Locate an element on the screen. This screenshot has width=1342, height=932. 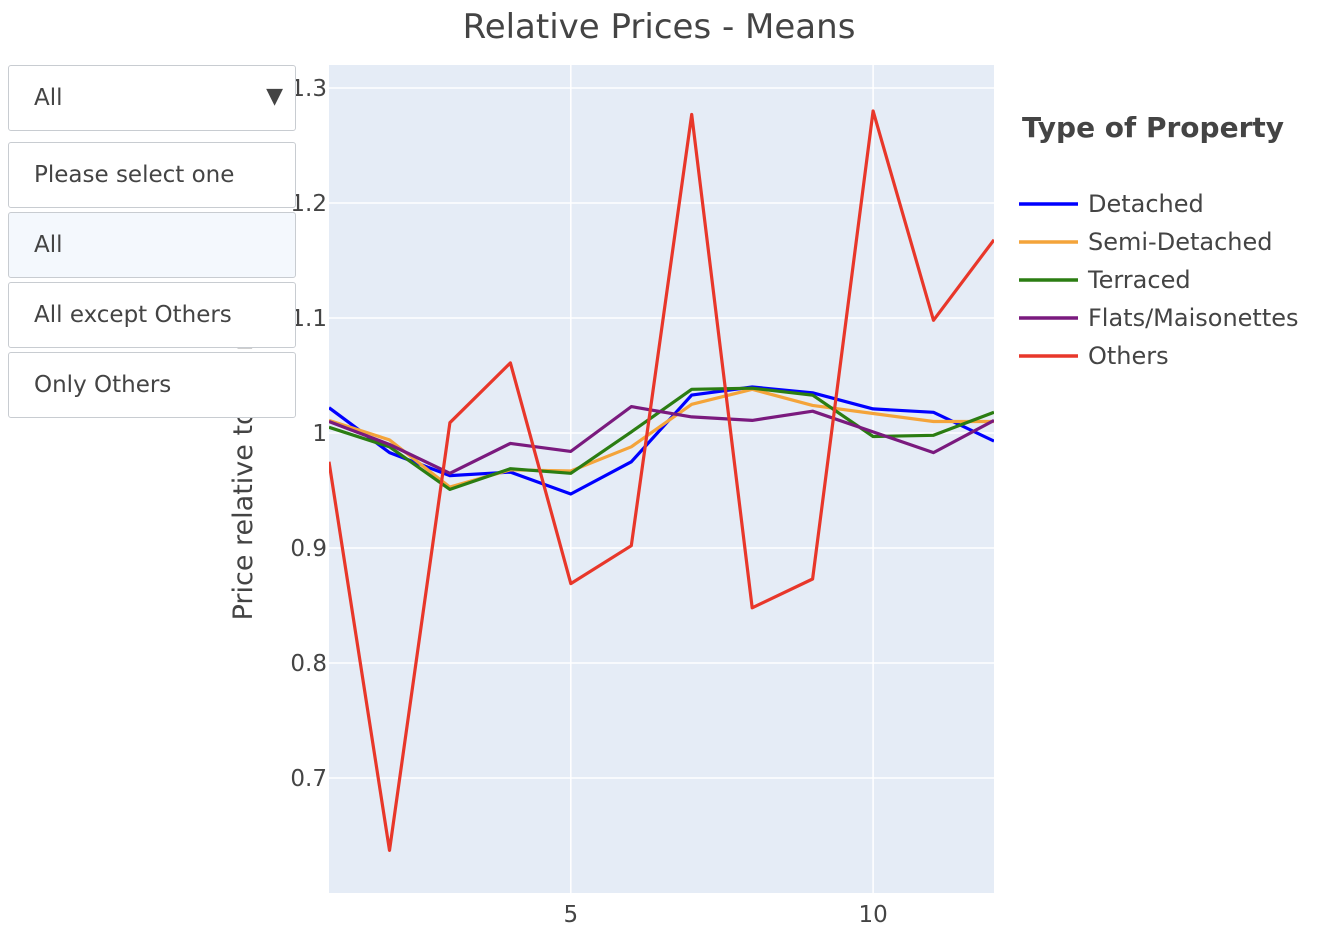
y-tick-label: 1.2 is located at coordinates (308, 204).